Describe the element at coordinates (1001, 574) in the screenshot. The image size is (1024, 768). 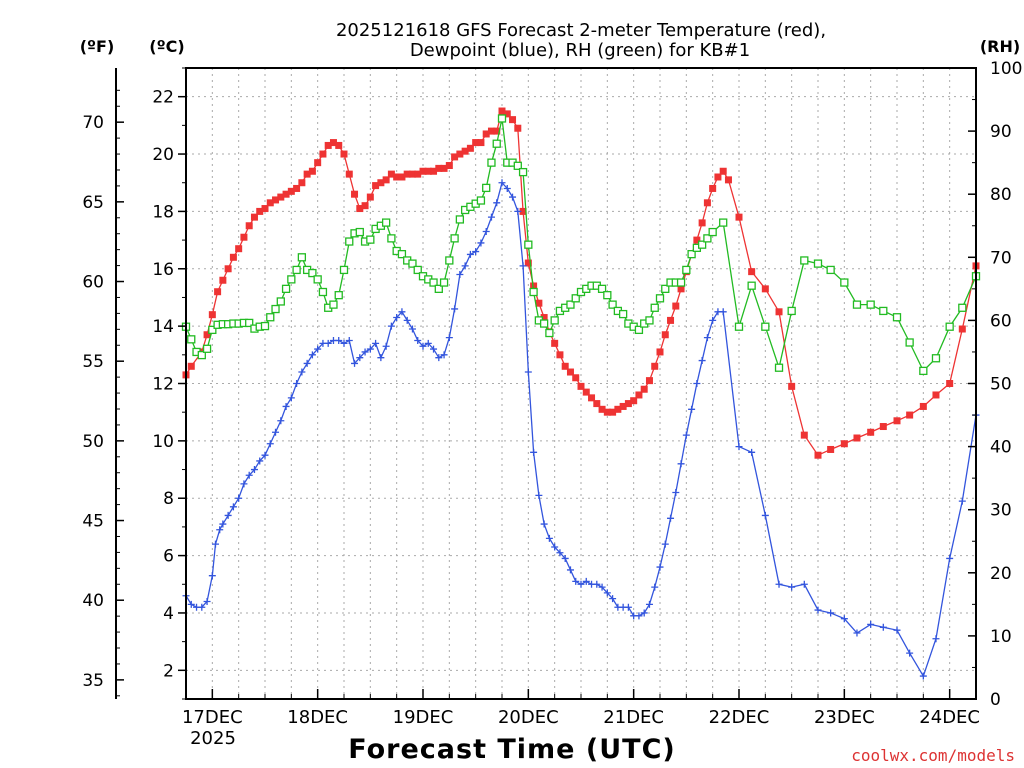
I see `rh-tick-label: 20` at that location.